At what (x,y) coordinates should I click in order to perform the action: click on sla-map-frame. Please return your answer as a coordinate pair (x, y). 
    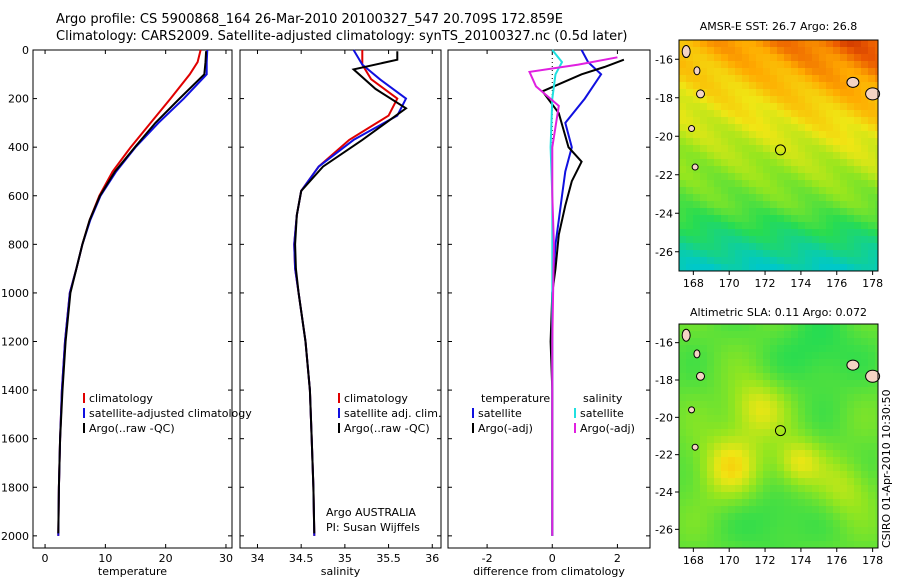
    Looking at the image, I should click on (778, 436).